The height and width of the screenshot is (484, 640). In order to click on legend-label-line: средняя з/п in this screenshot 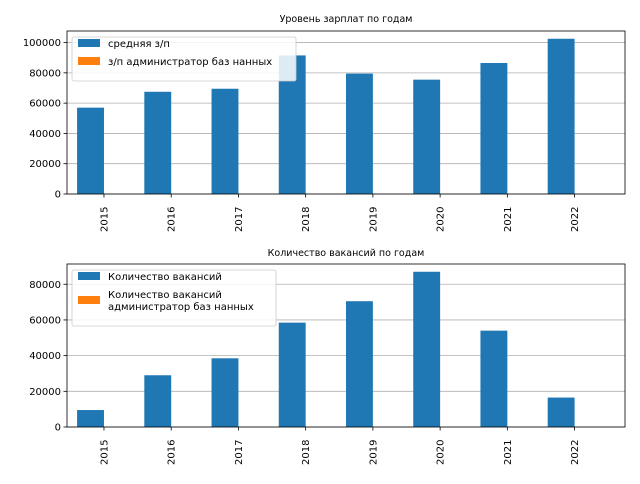, I will do `click(139, 44)`.